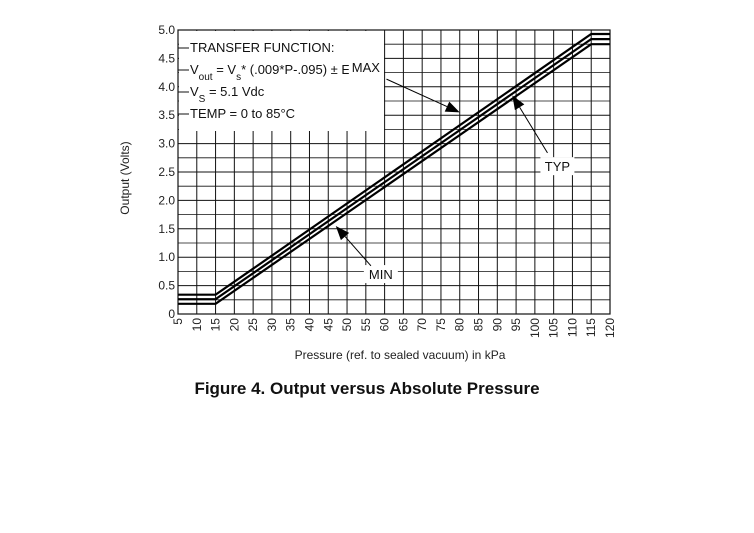 The width and height of the screenshot is (754, 533). Describe the element at coordinates (455, 170) in the screenshot. I see `annotations: MAX TYP MIN` at that location.